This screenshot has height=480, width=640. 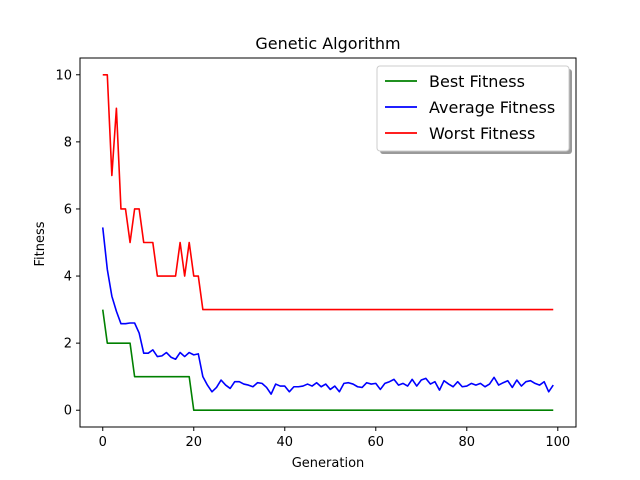 What do you see at coordinates (193, 442) in the screenshot?
I see `x-tick-label: 20` at bounding box center [193, 442].